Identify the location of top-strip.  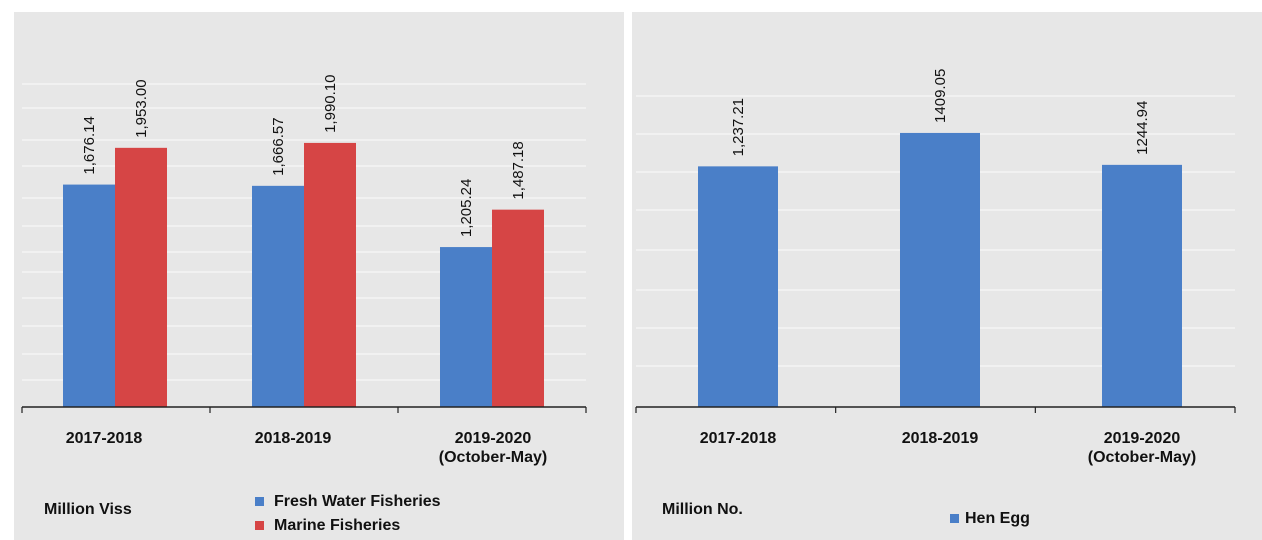
(631, 6).